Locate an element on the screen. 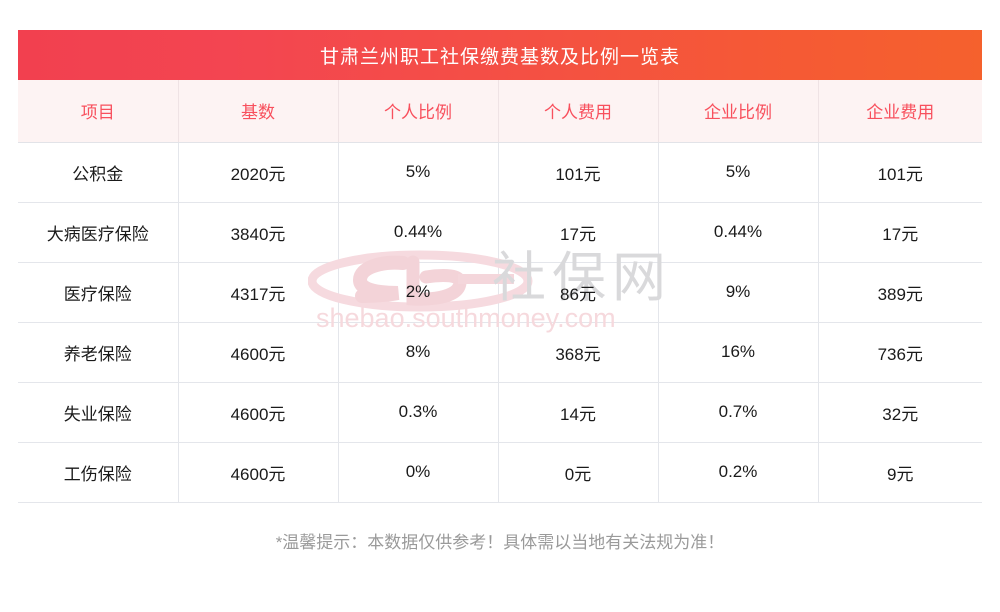 This screenshot has width=1000, height=612. table-header-row: 项目 基数 个人比例 个人费用 企业比例 企业费用 is located at coordinates (500, 111).